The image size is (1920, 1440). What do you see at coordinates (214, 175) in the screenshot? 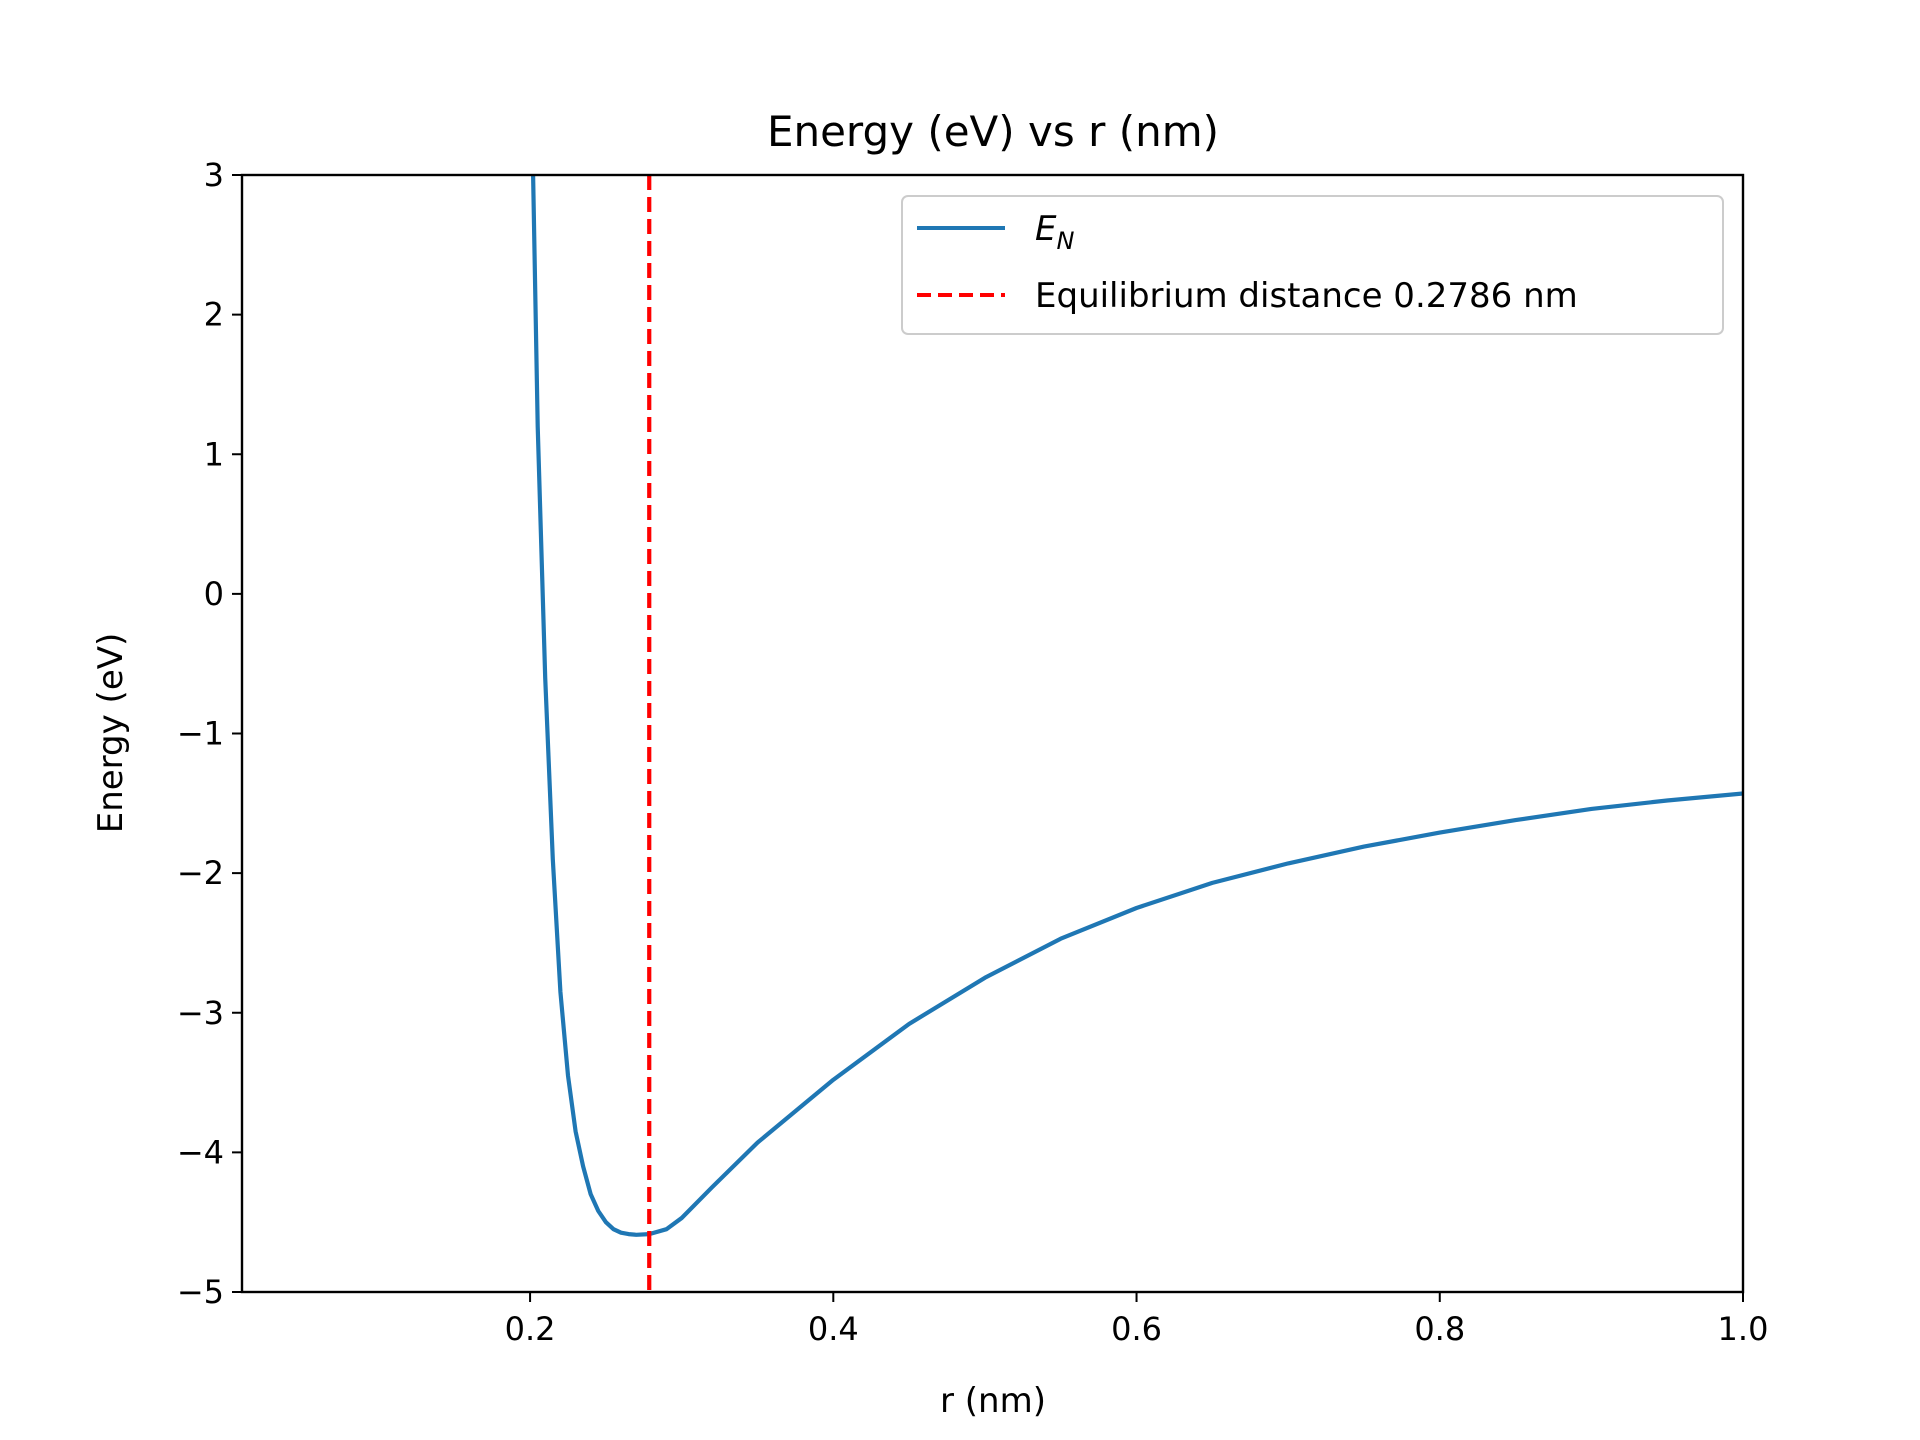
I see `y-tick-label: 3` at bounding box center [214, 175].